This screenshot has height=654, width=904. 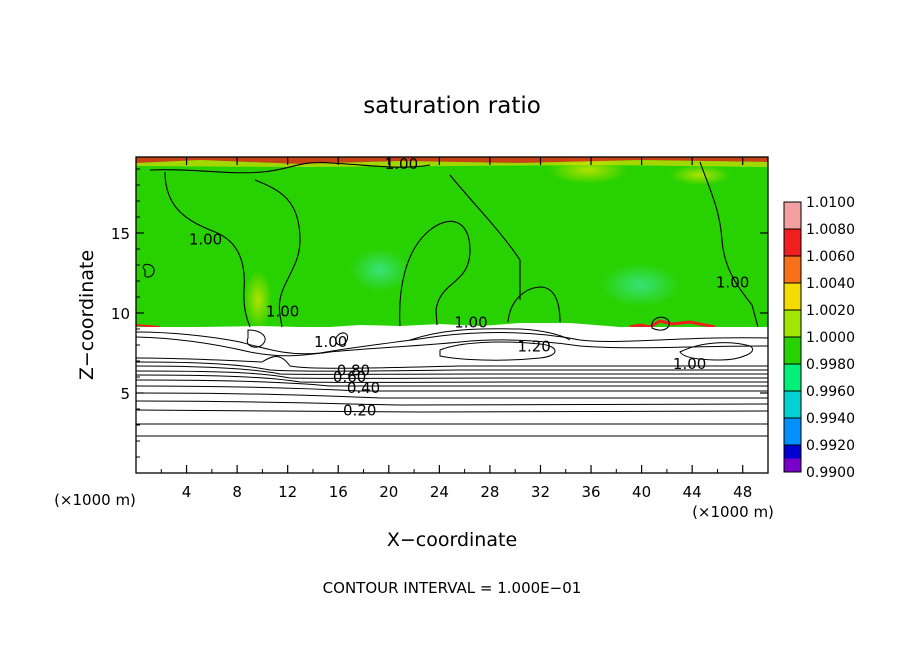 I want to click on colorbar-label: 0.9960, so click(x=830, y=392).